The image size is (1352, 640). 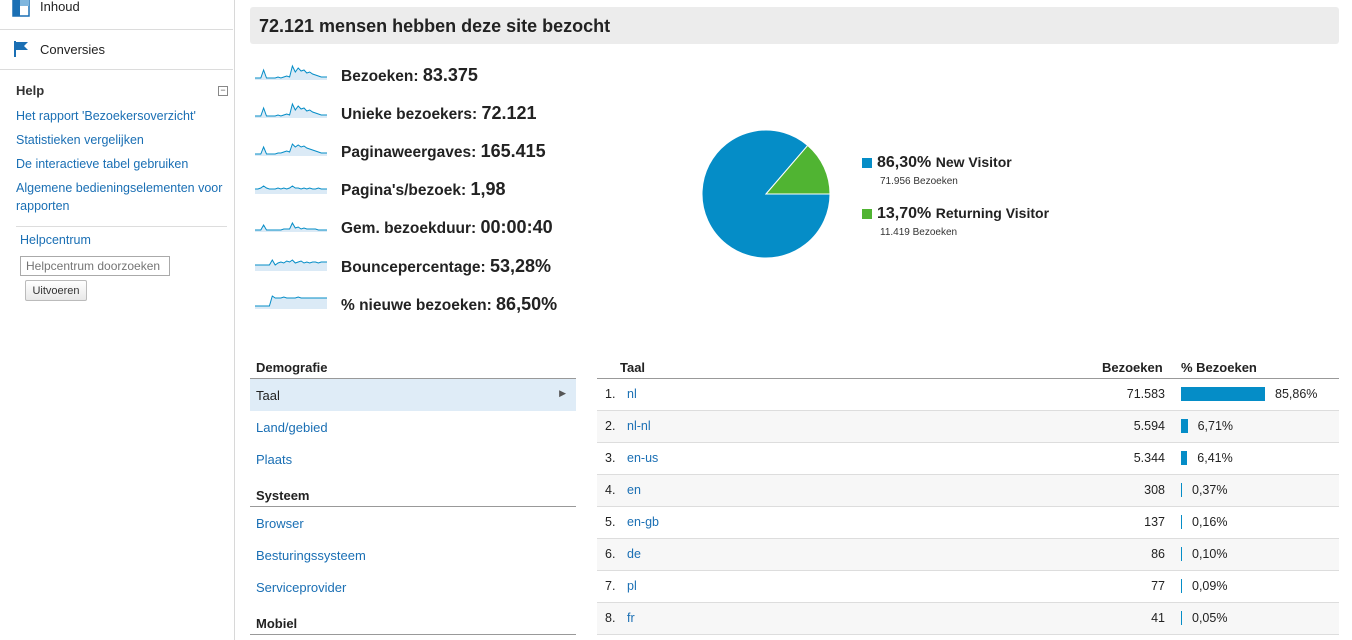 I want to click on pie-slice-returning, so click(x=797, y=169).